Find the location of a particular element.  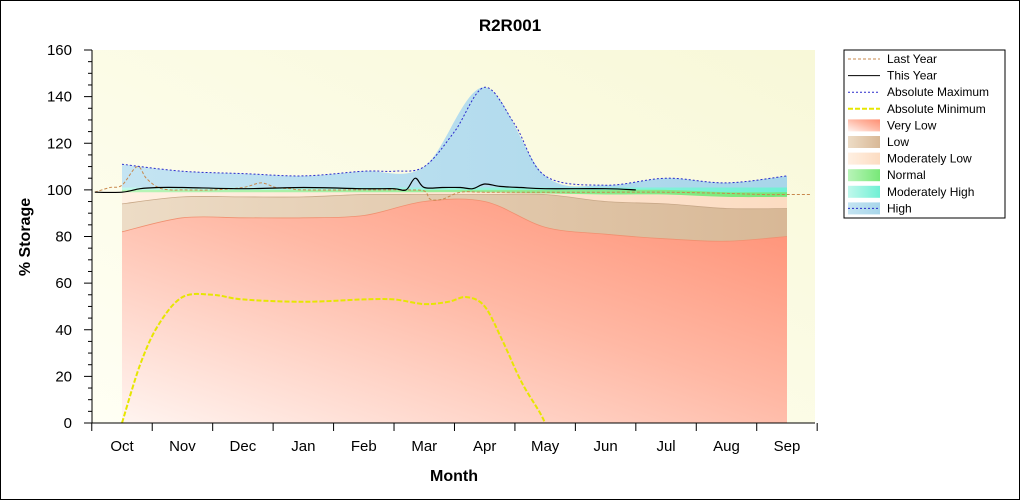

x-tick-label-nov: Nov is located at coordinates (182, 446).